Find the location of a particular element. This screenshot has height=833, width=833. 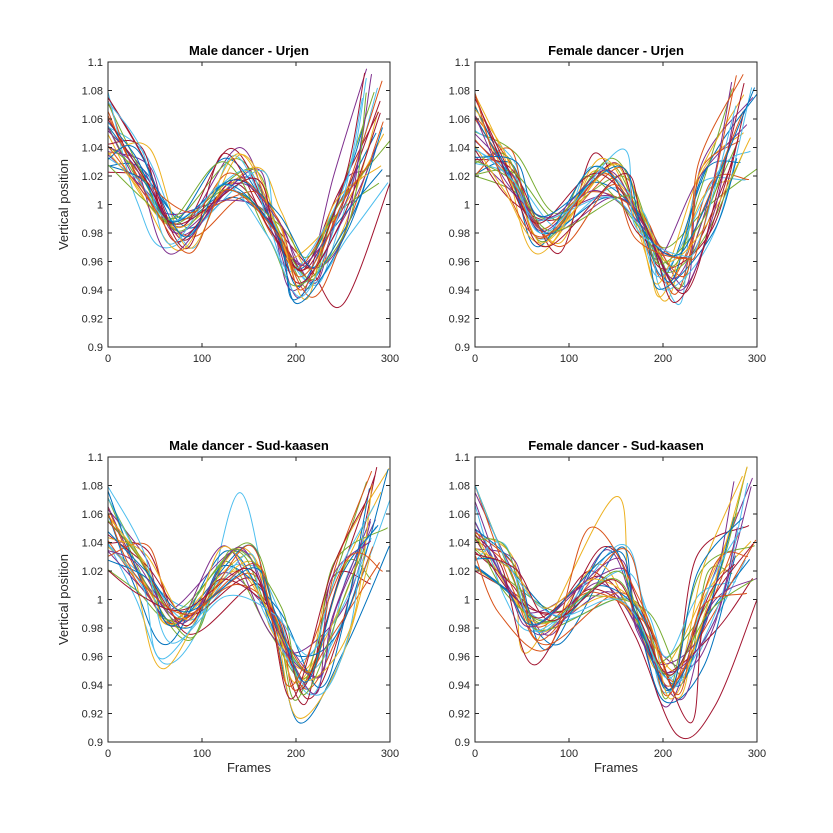

chart-title: Male dancer - Urjen is located at coordinates (249, 50).